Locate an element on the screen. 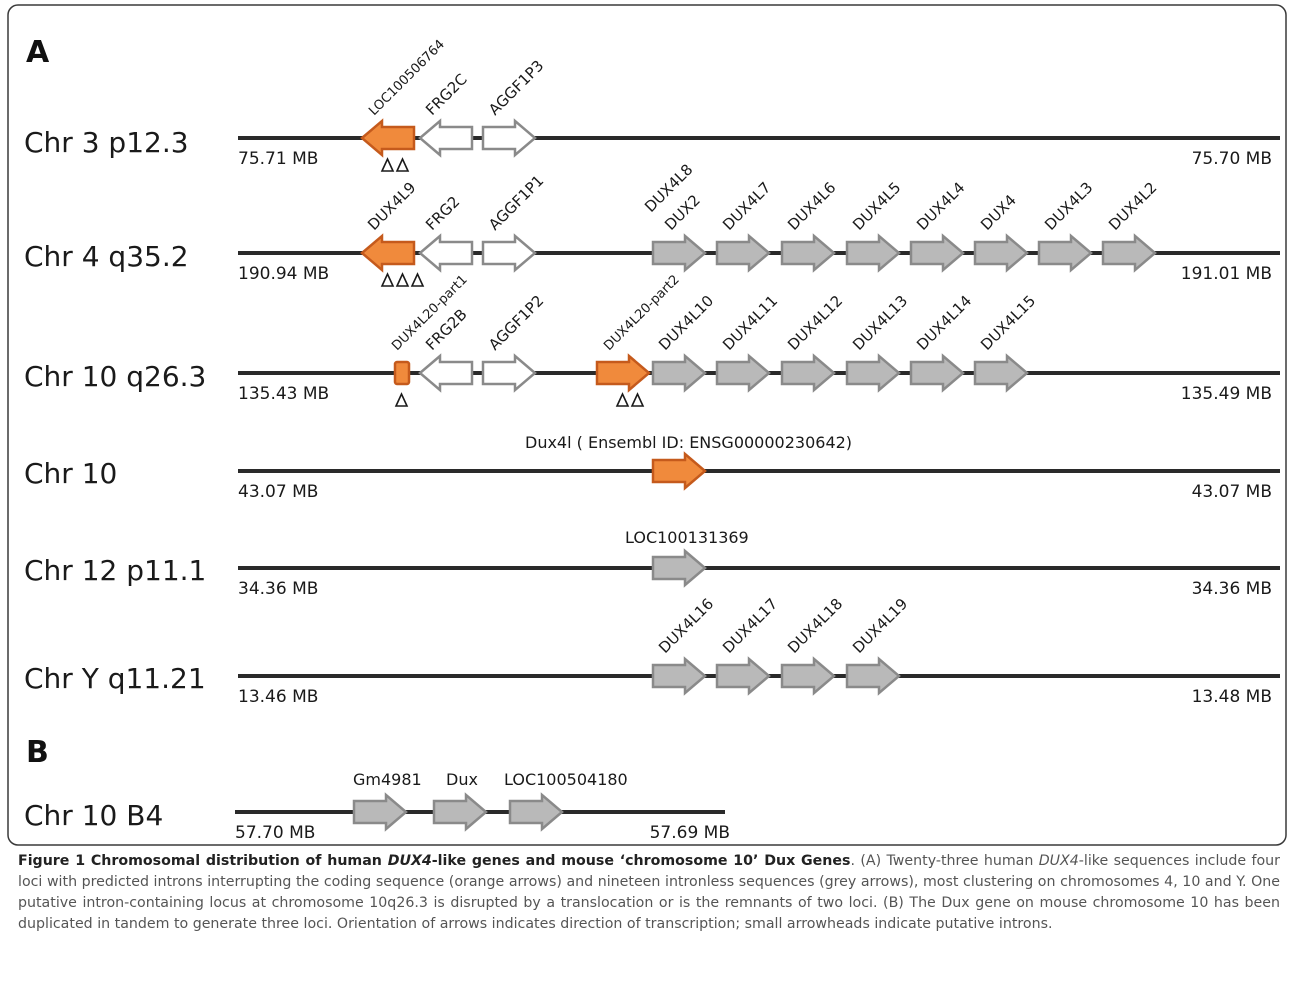 The image size is (1290, 983). gene-label: DUX4L5 is located at coordinates (876, 205).